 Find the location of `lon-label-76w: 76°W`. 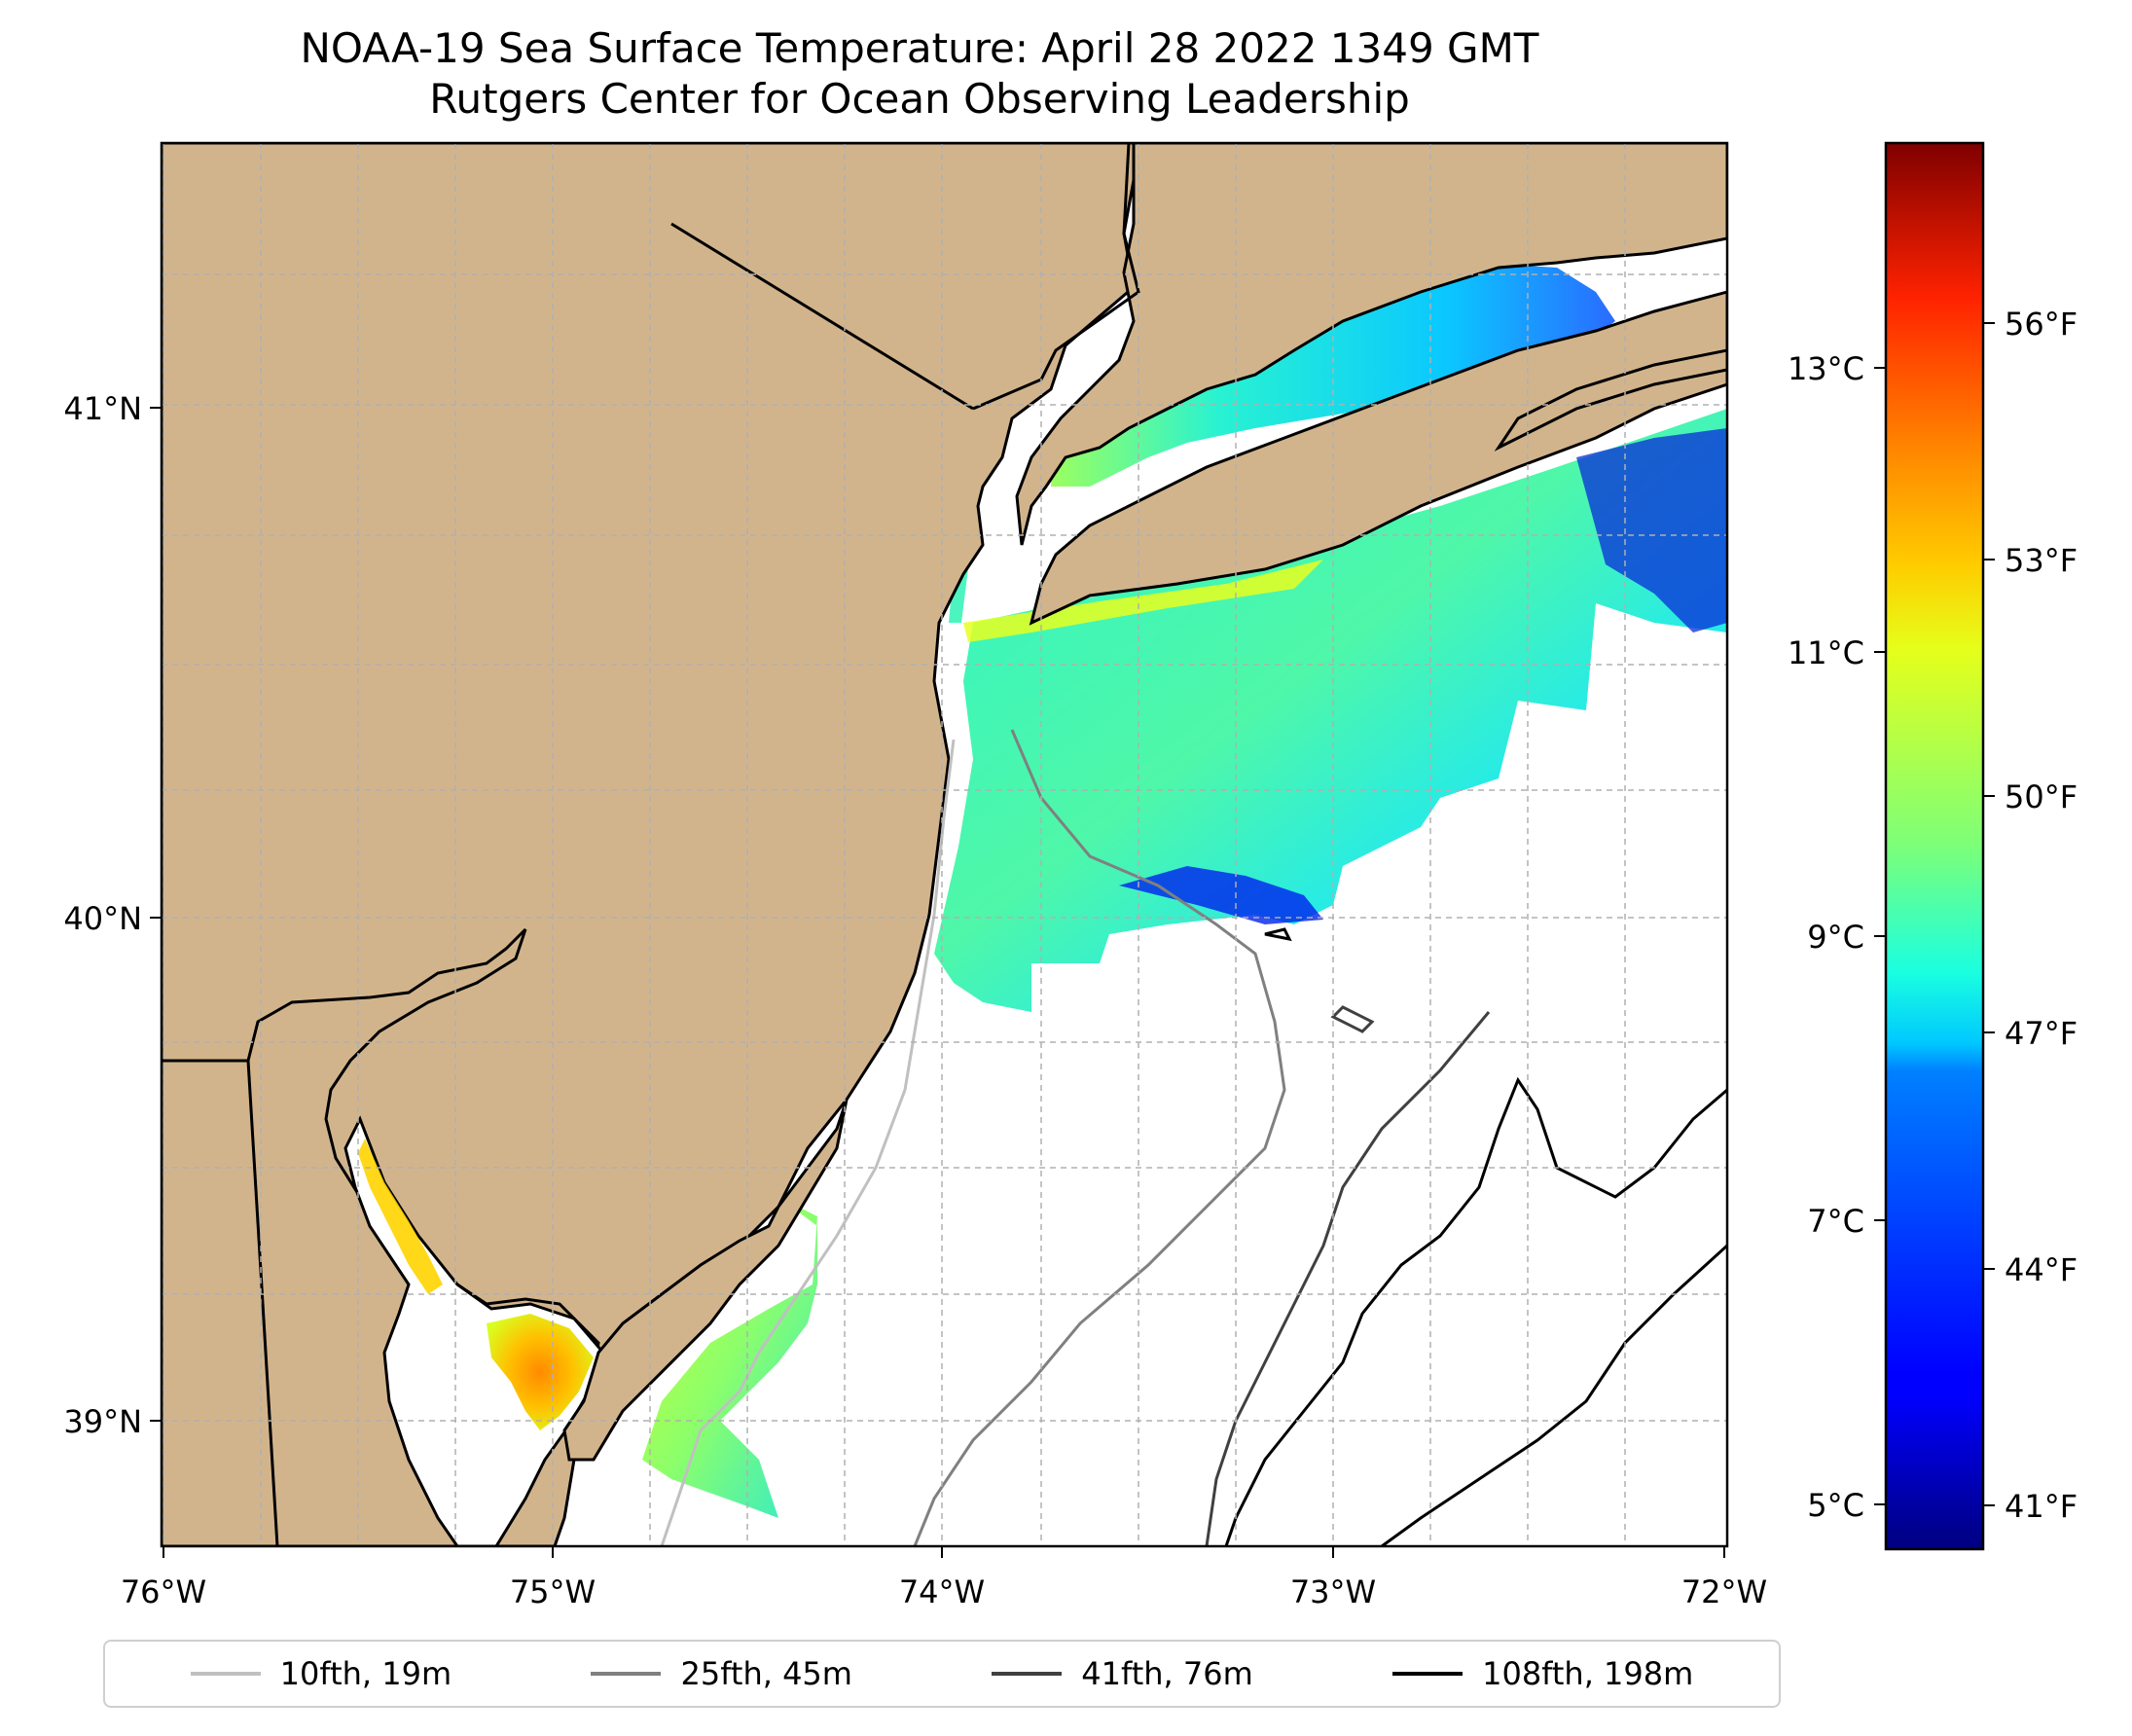

lon-label-76w: 76°W is located at coordinates (163, 1592).